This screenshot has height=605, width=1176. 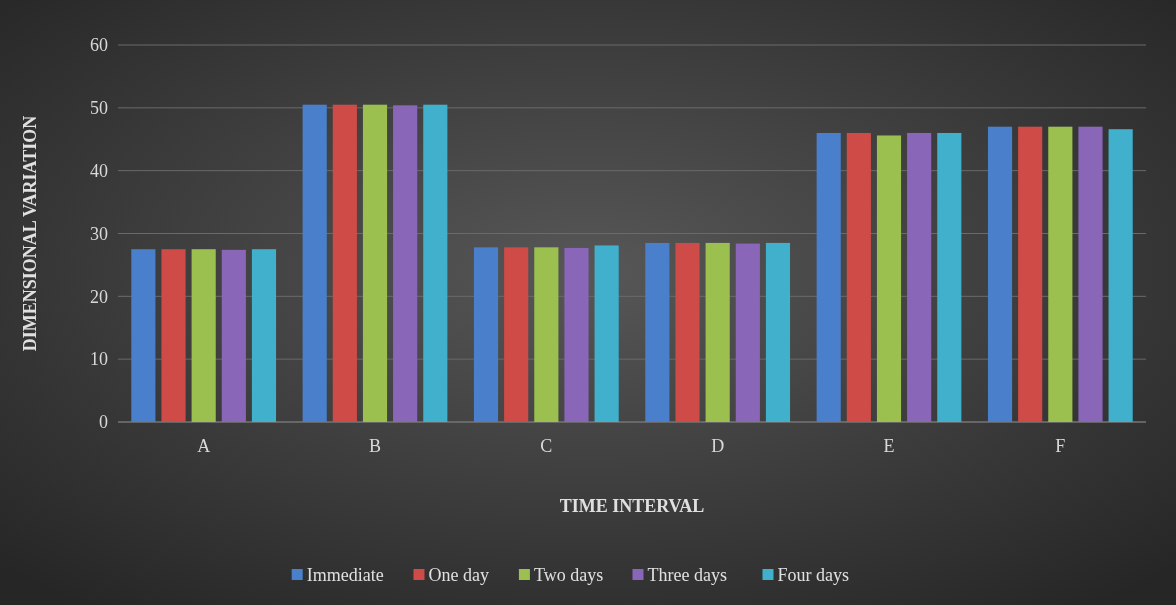 I want to click on y-tick-label: 10, so click(x=99, y=359).